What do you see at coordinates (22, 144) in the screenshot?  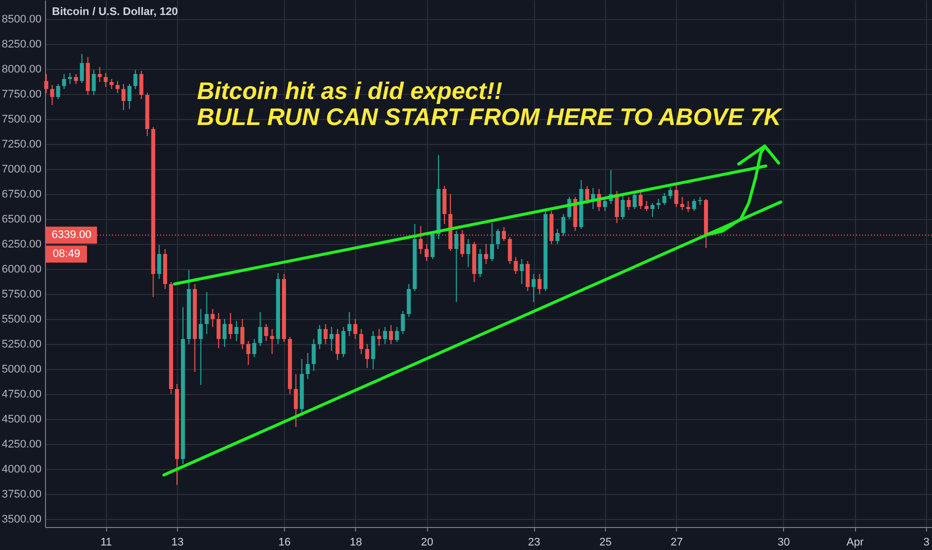 I see `y-tick-label: 7250.00` at bounding box center [22, 144].